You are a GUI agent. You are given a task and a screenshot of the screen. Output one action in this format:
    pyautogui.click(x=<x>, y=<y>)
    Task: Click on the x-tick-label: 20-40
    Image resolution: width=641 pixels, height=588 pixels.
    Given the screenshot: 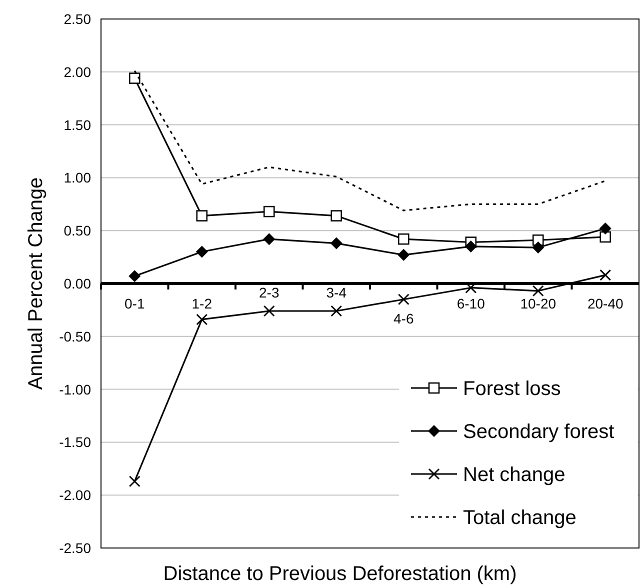 What is the action you would take?
    pyautogui.click(x=605, y=304)
    